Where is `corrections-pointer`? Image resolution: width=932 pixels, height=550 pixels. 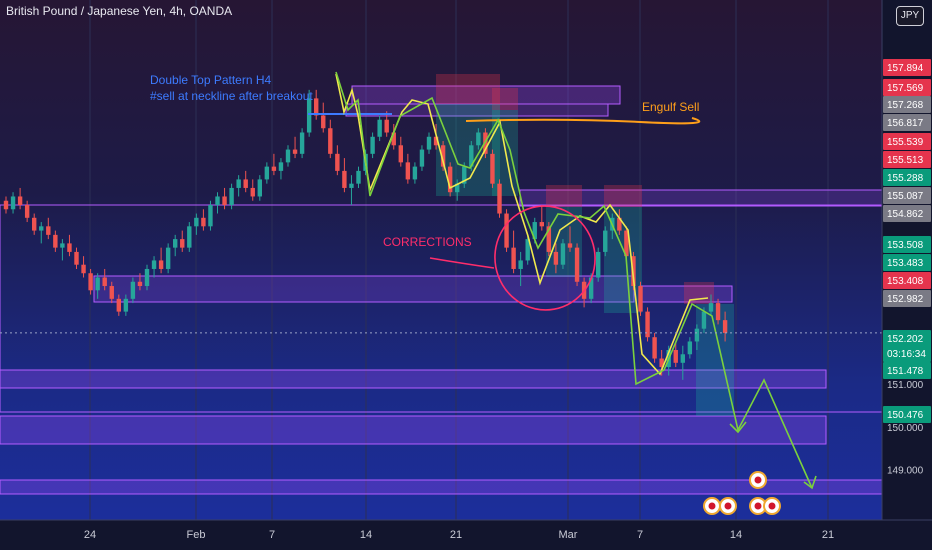
corrections-pointer is located at coordinates (462, 263).